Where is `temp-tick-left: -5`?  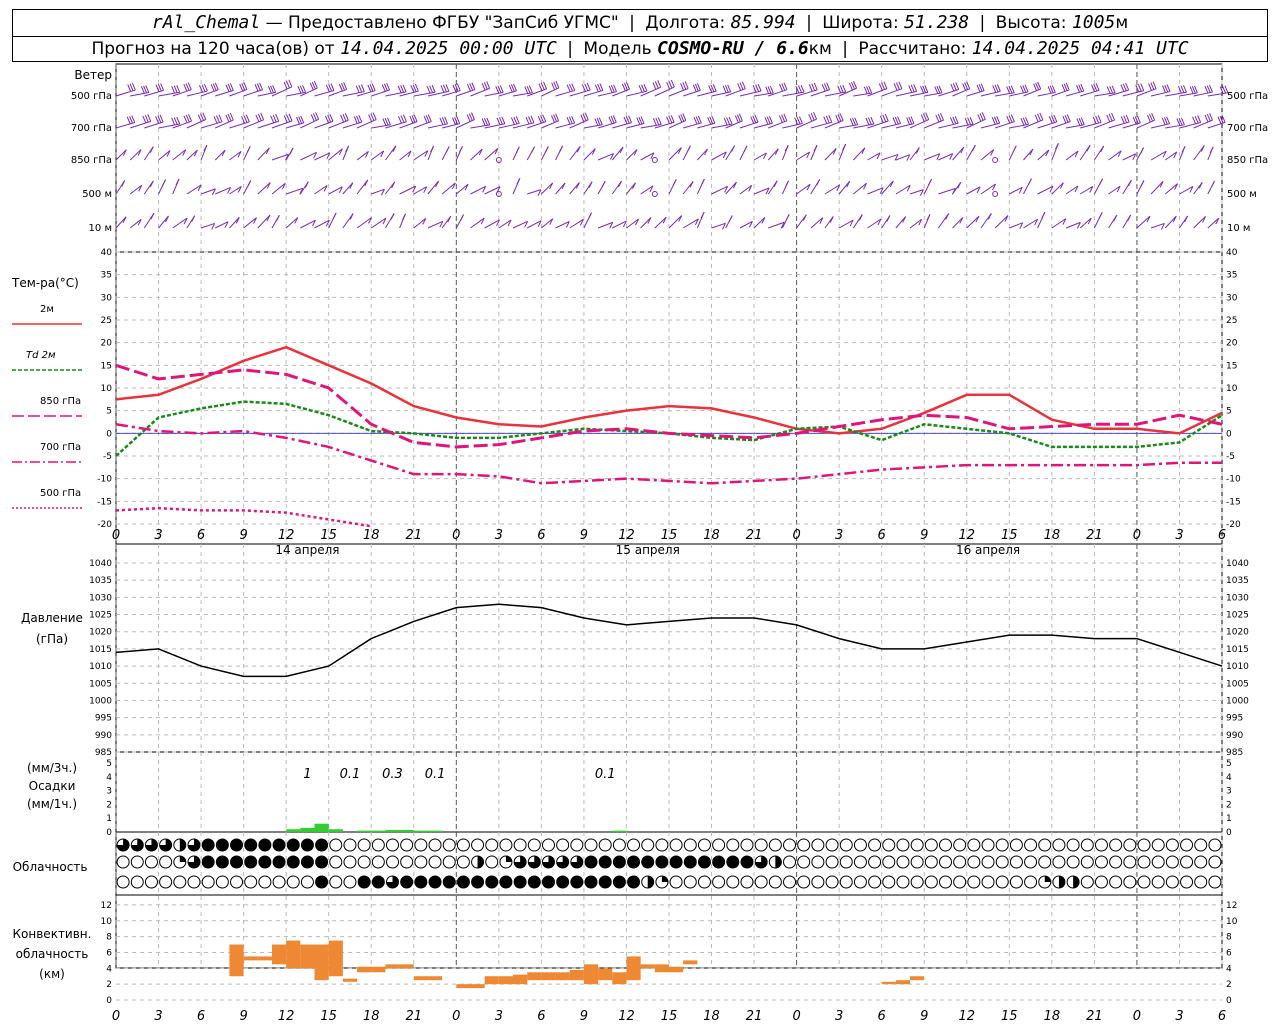
temp-tick-left: -5 is located at coordinates (107, 457).